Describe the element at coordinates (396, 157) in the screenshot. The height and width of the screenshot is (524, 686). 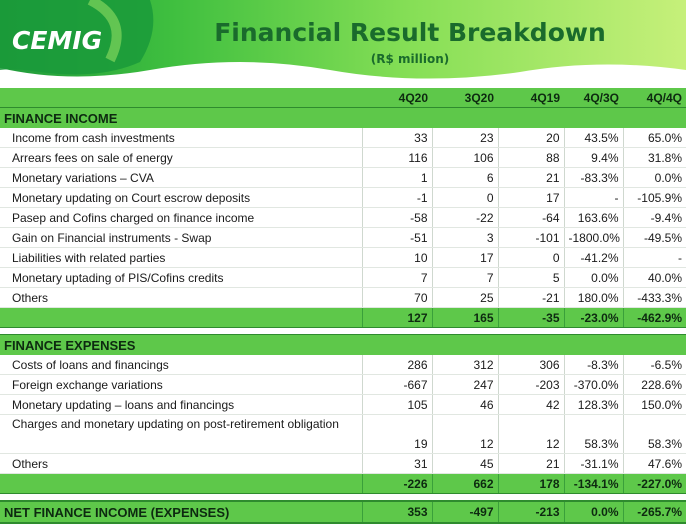
I see `row-value: 116` at that location.